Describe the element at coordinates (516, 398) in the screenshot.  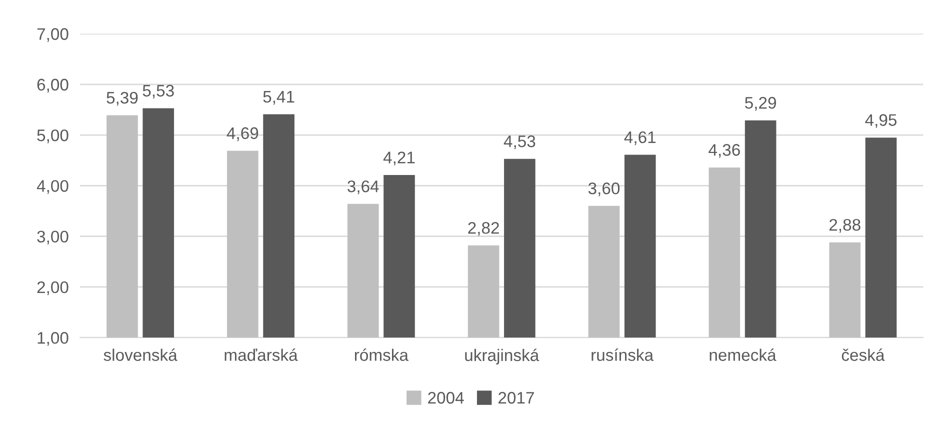
I see `legend-label: 2017` at that location.